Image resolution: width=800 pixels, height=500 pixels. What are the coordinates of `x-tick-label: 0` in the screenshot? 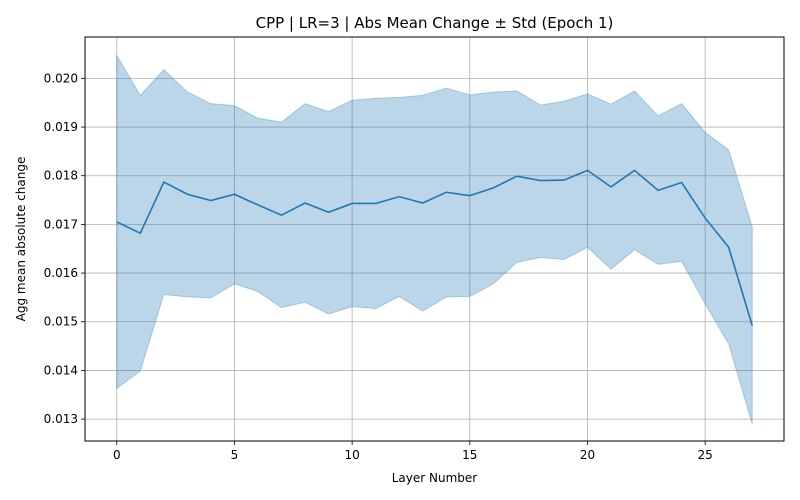 It's located at (117, 455).